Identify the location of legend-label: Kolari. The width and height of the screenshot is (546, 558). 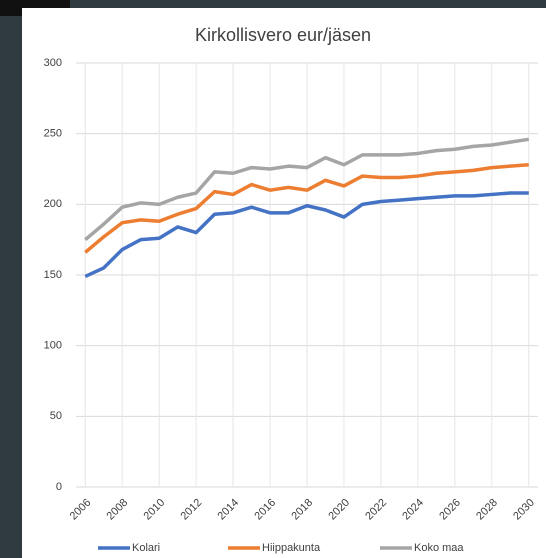
(146, 548).